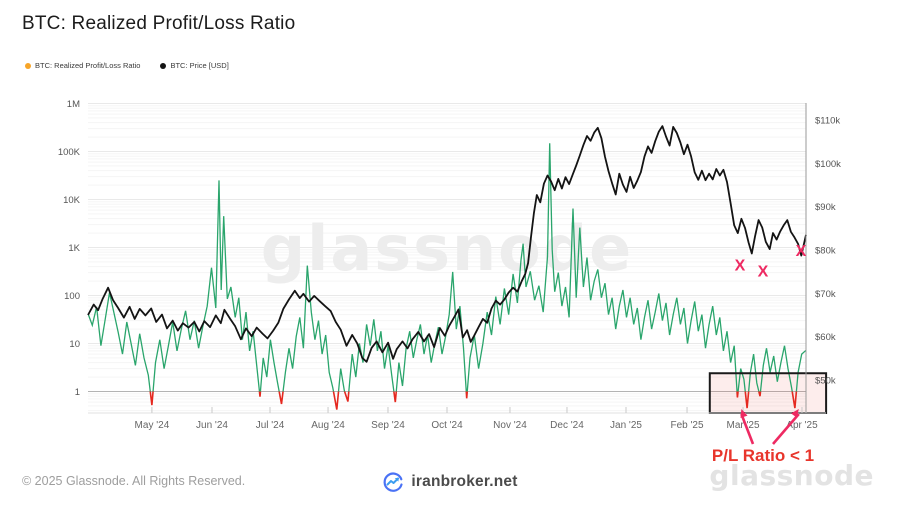 This screenshot has height=506, width=900. What do you see at coordinates (152, 425) in the screenshot?
I see `x-axis-month-label: May '24` at bounding box center [152, 425].